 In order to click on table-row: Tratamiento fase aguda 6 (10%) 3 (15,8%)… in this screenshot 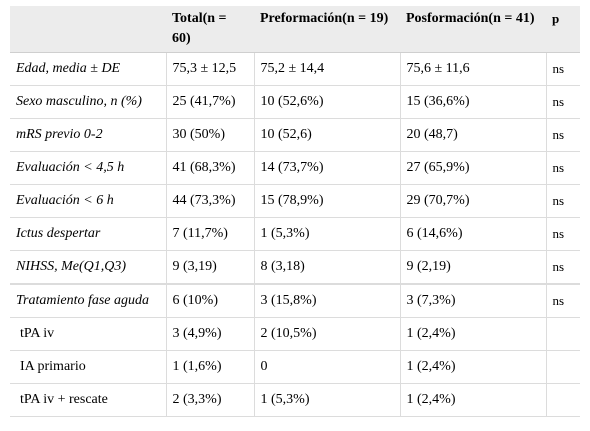, I will do `click(295, 301)`.